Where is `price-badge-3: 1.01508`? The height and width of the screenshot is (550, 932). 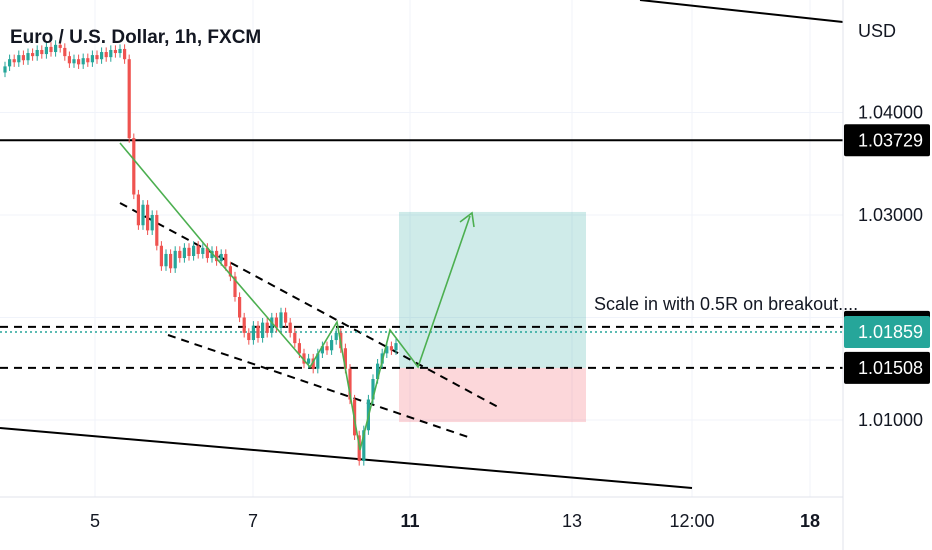
price-badge-3: 1.01508 is located at coordinates (887, 367).